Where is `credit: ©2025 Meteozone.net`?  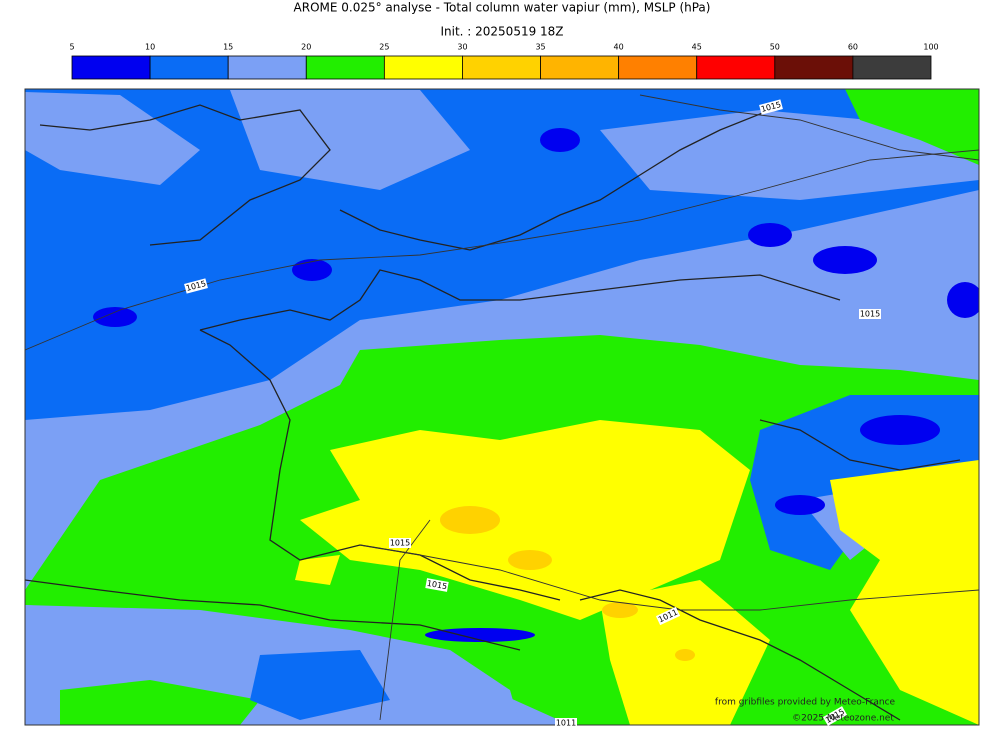
credit: ©2025 Meteozone.net is located at coordinates (843, 719).